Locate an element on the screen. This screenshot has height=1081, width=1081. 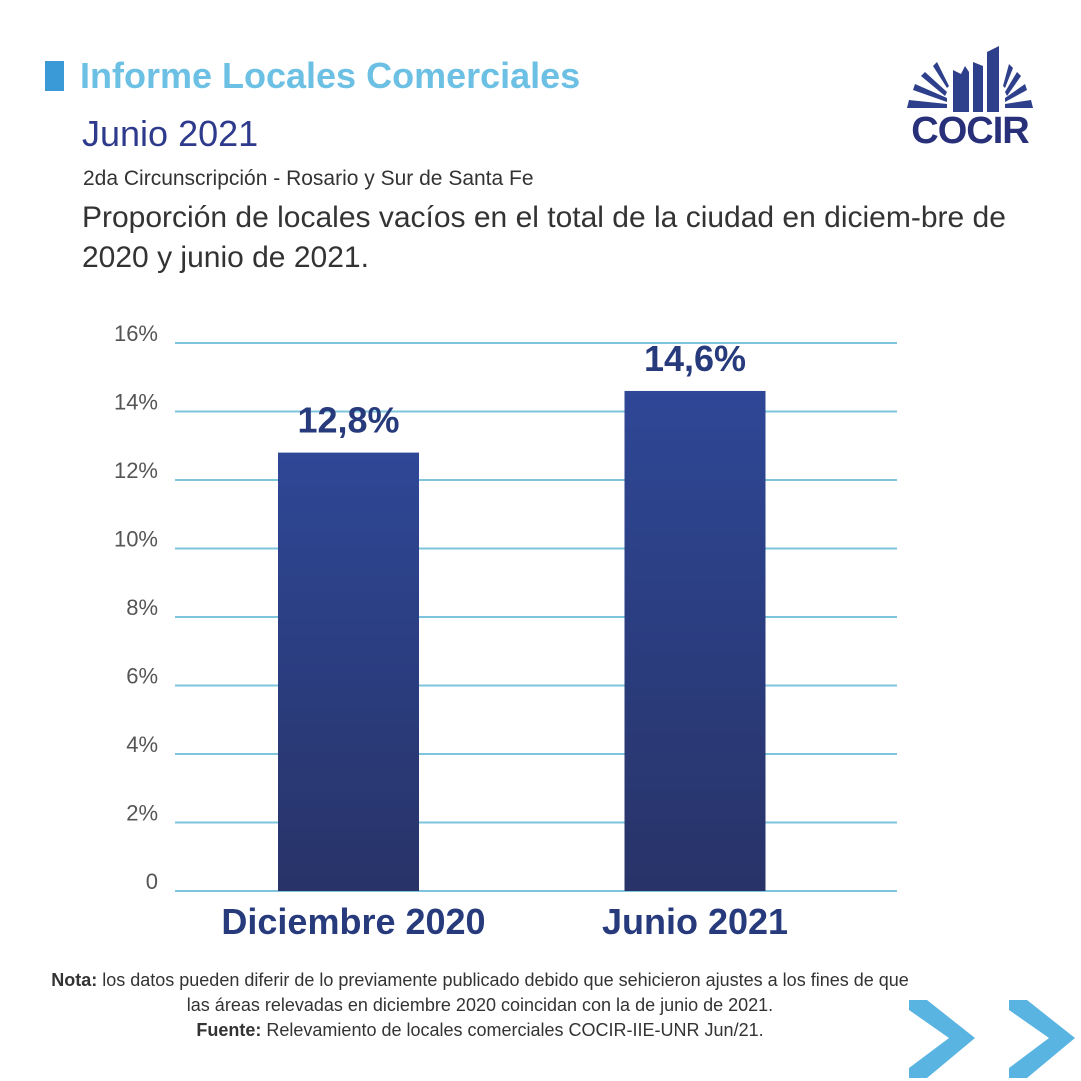
x-category-label: Junio 2021 is located at coordinates (695, 921).